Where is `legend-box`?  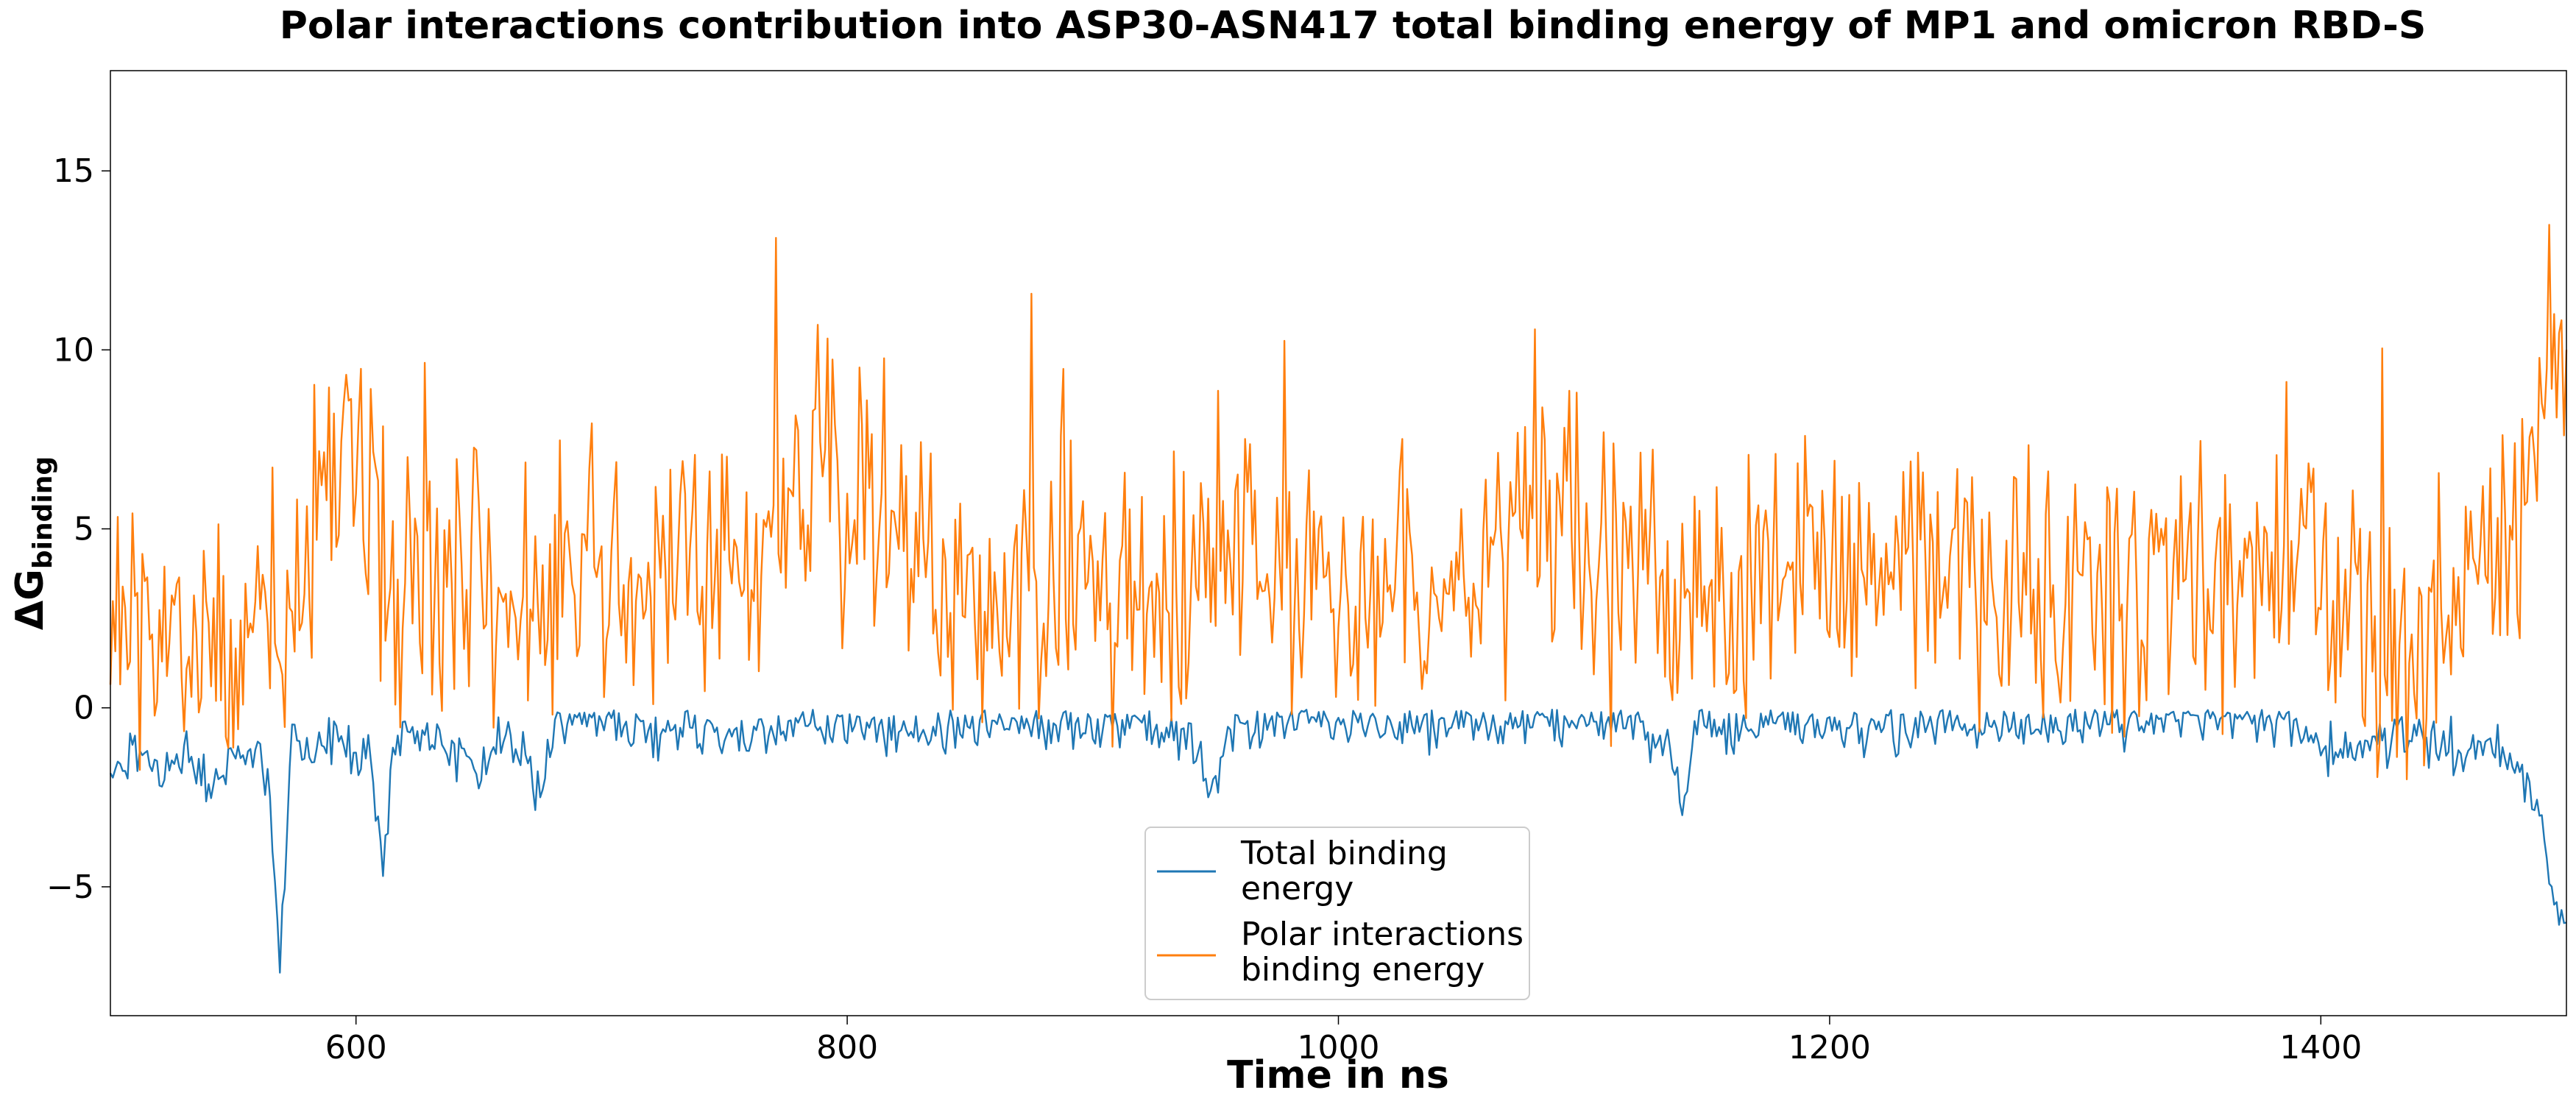 legend-box is located at coordinates (1337, 913).